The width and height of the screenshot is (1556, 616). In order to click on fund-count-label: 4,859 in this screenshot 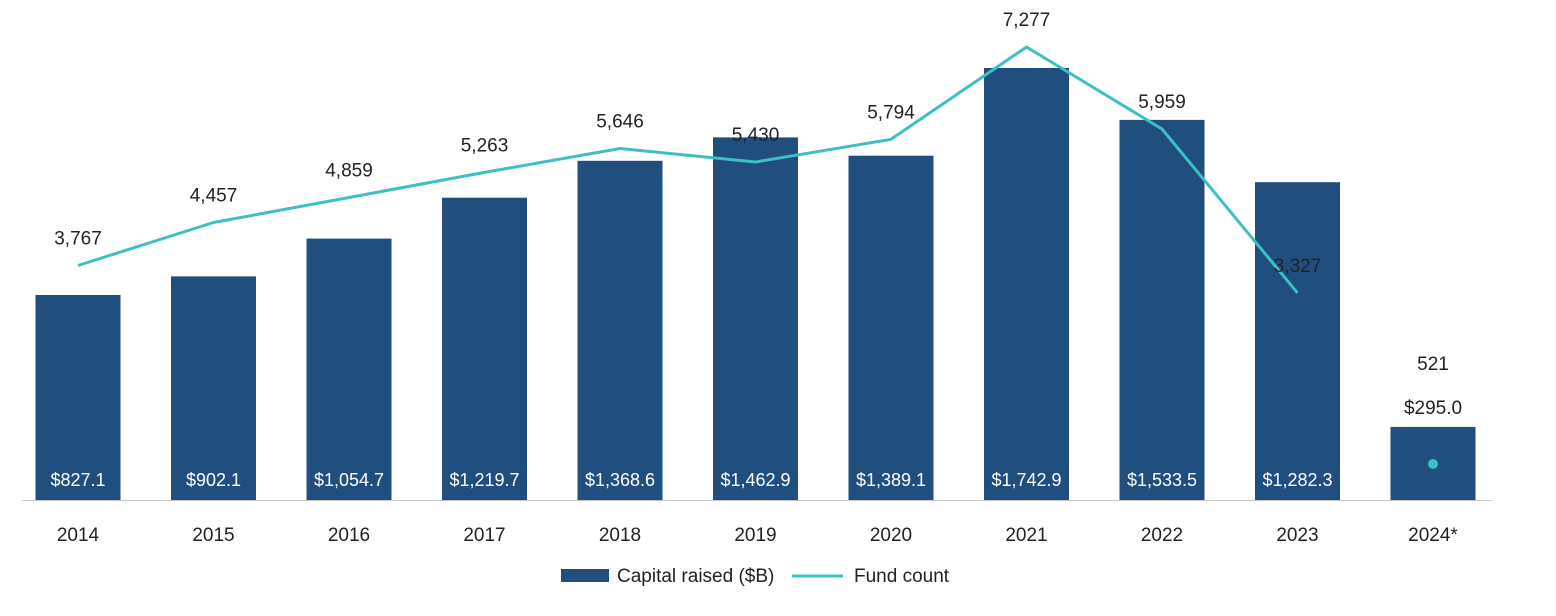, I will do `click(349, 171)`.